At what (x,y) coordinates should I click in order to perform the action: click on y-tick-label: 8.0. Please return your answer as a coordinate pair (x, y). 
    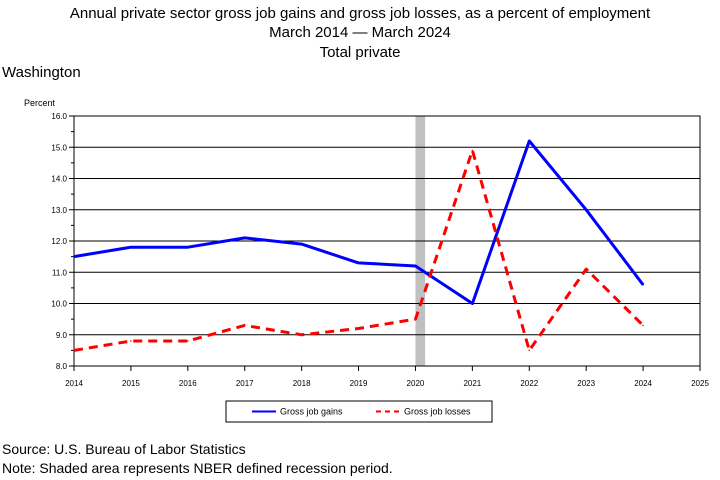
    Looking at the image, I should click on (62, 366).